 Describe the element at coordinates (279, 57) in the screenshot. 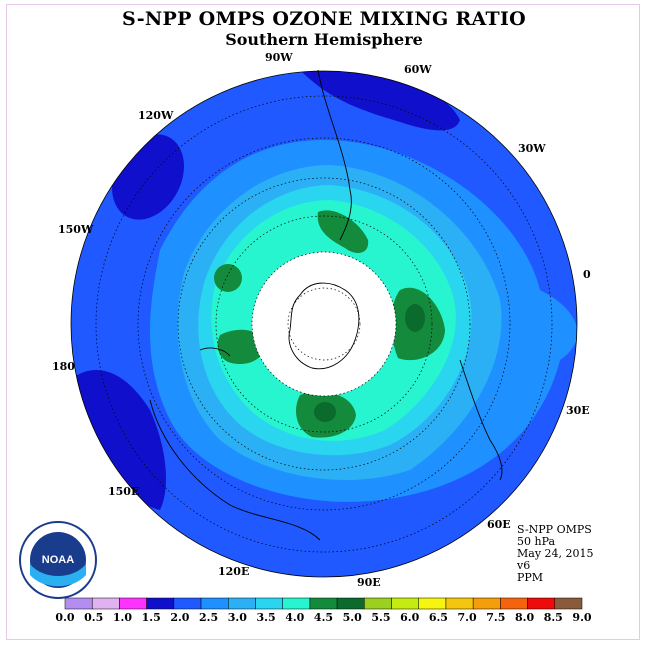

I see `lon-label-90w: 90W` at that location.